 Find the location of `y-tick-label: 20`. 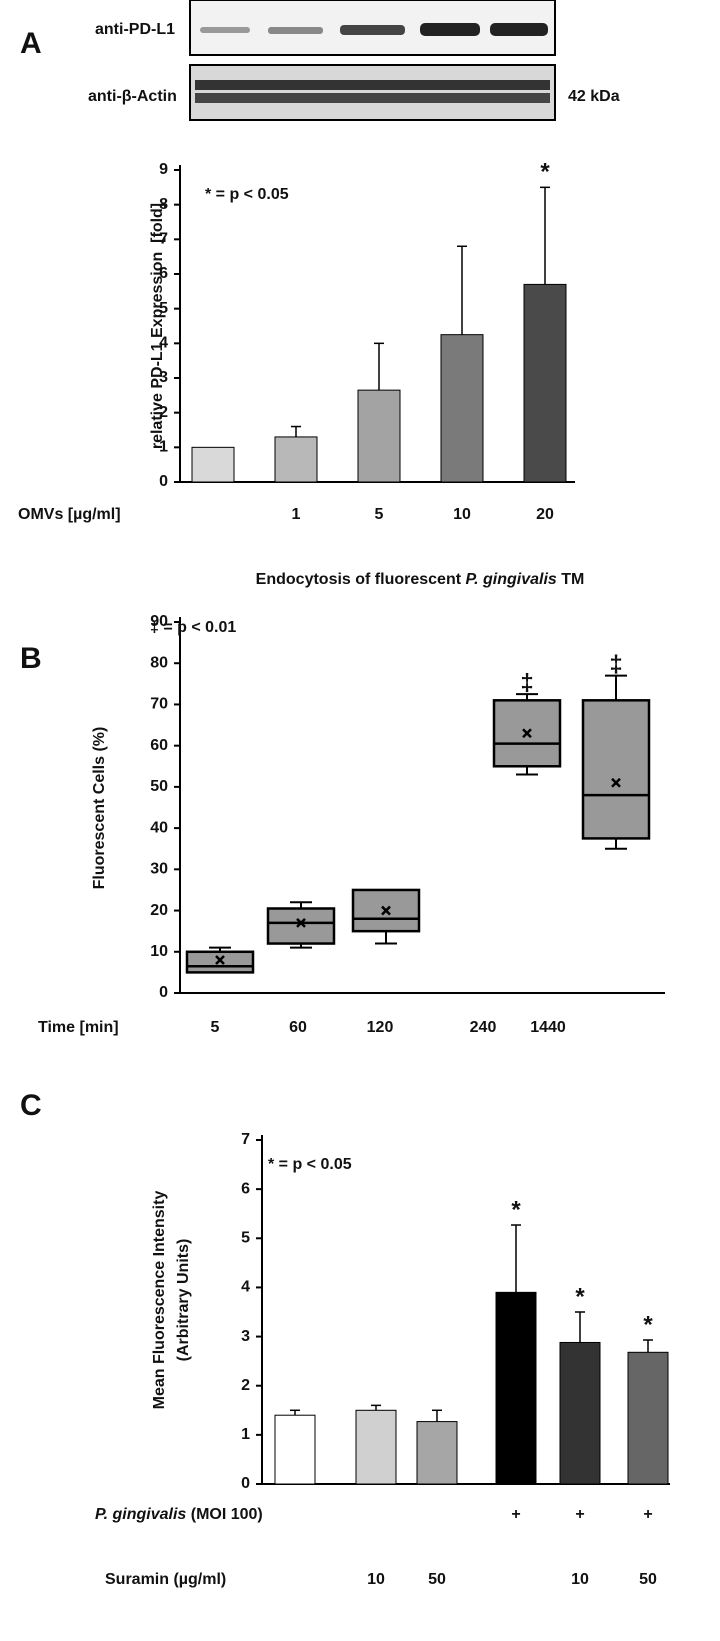

y-tick-label: 20 is located at coordinates (159, 910).